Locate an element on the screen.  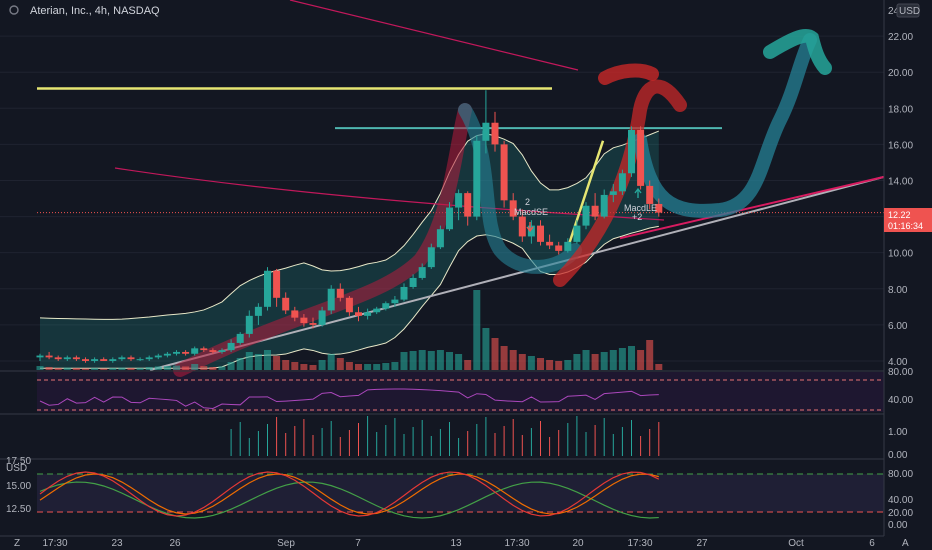
time-tick-label: 23 is located at coordinates (117, 543).